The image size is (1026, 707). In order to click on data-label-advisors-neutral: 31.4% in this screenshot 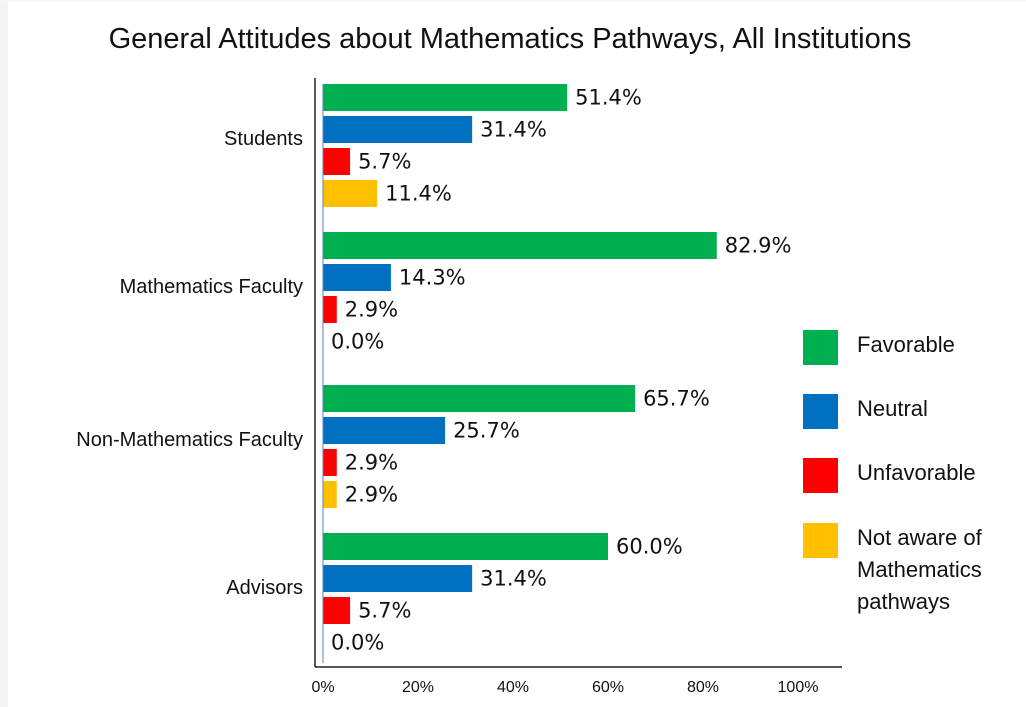, I will do `click(513, 579)`.